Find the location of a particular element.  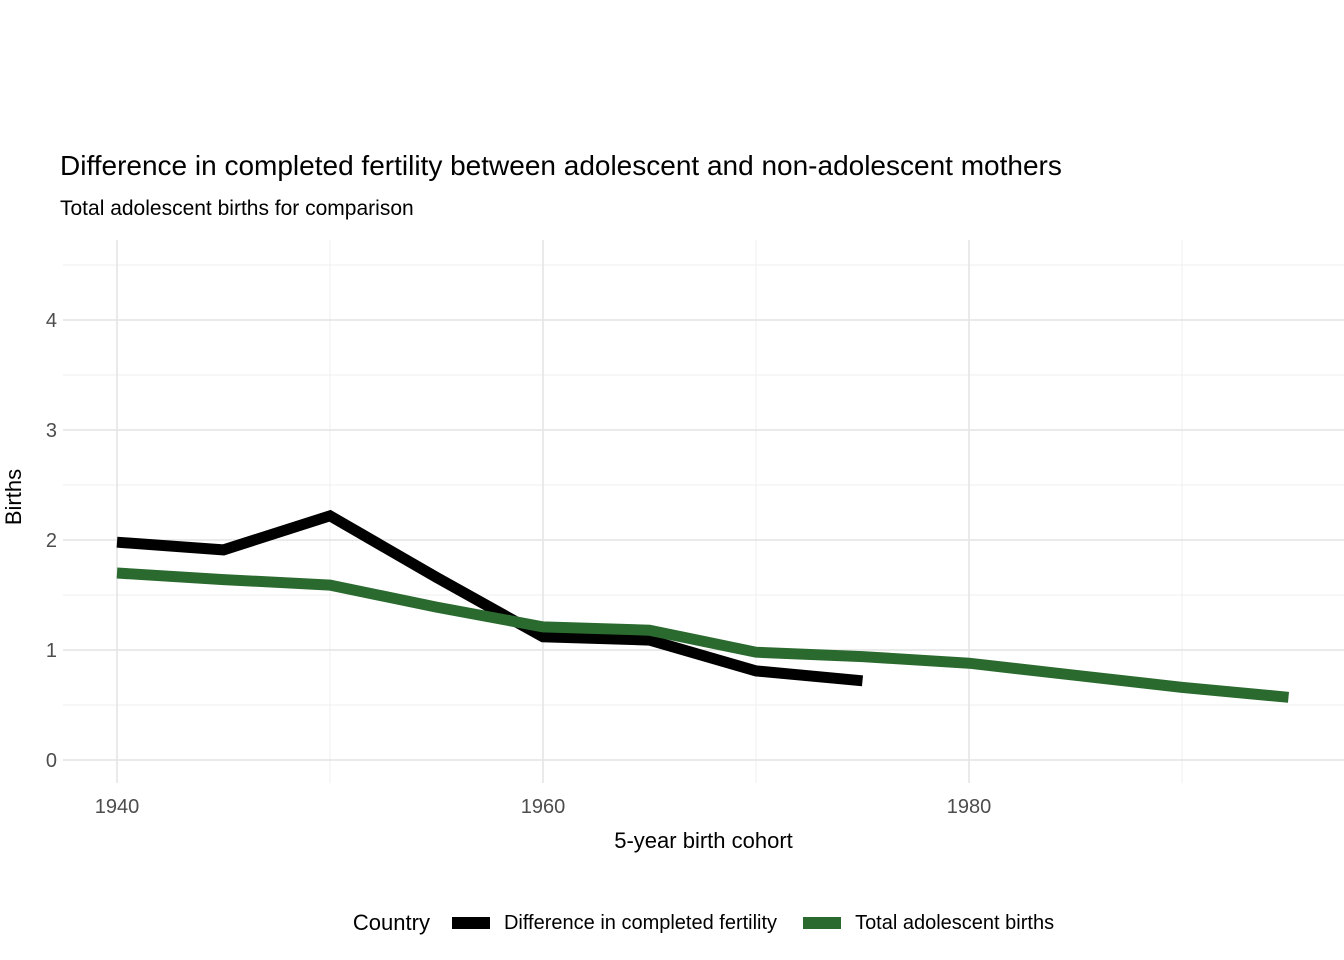

legend-item-difference: Difference in completed fertility is located at coordinates (614, 923).